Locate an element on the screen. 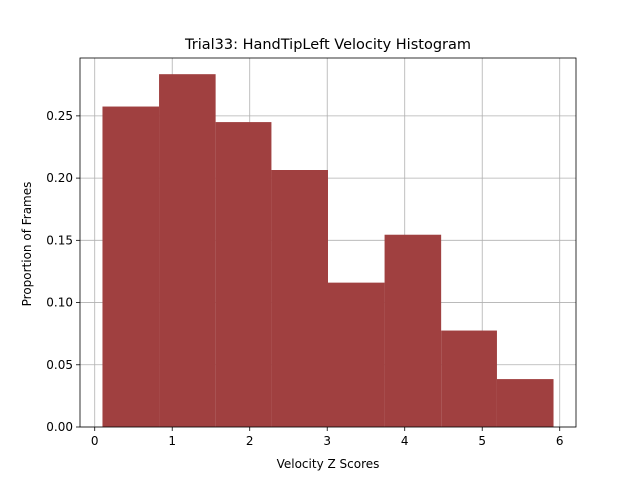  x-tick-label-6: 6 is located at coordinates (560, 441).